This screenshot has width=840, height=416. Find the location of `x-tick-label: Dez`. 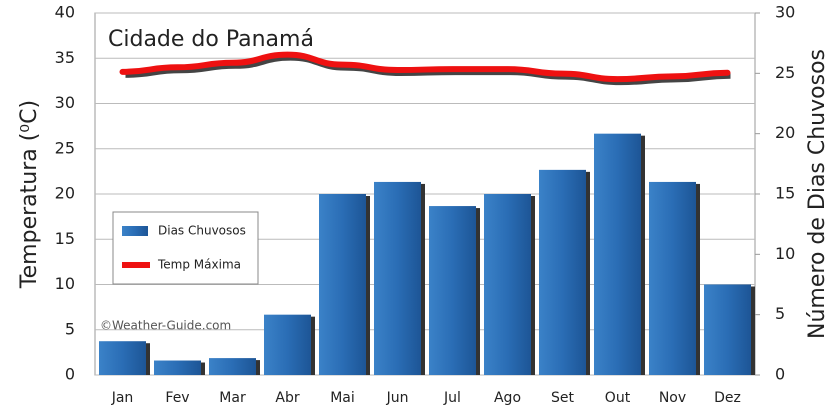

x-tick-label: Dez is located at coordinates (727, 398).